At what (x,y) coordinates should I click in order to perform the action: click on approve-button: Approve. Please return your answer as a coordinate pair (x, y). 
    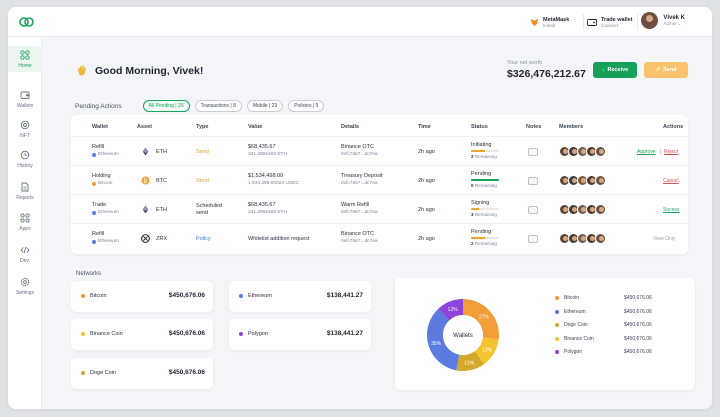
    Looking at the image, I should click on (646, 152).